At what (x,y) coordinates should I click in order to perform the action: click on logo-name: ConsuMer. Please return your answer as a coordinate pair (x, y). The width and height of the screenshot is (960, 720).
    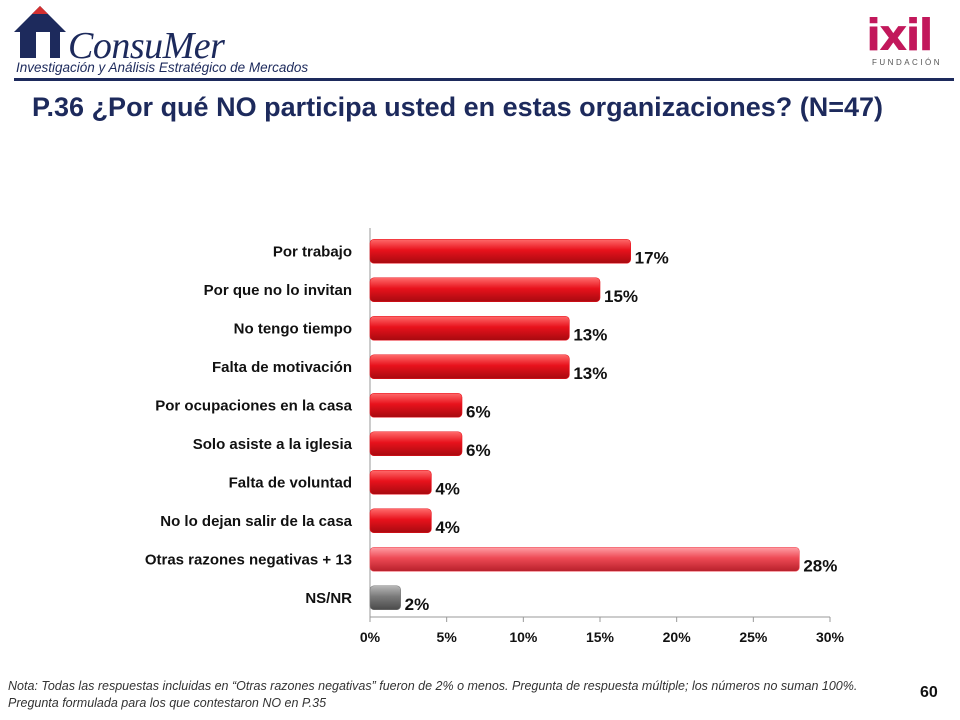
    Looking at the image, I should click on (146, 46).